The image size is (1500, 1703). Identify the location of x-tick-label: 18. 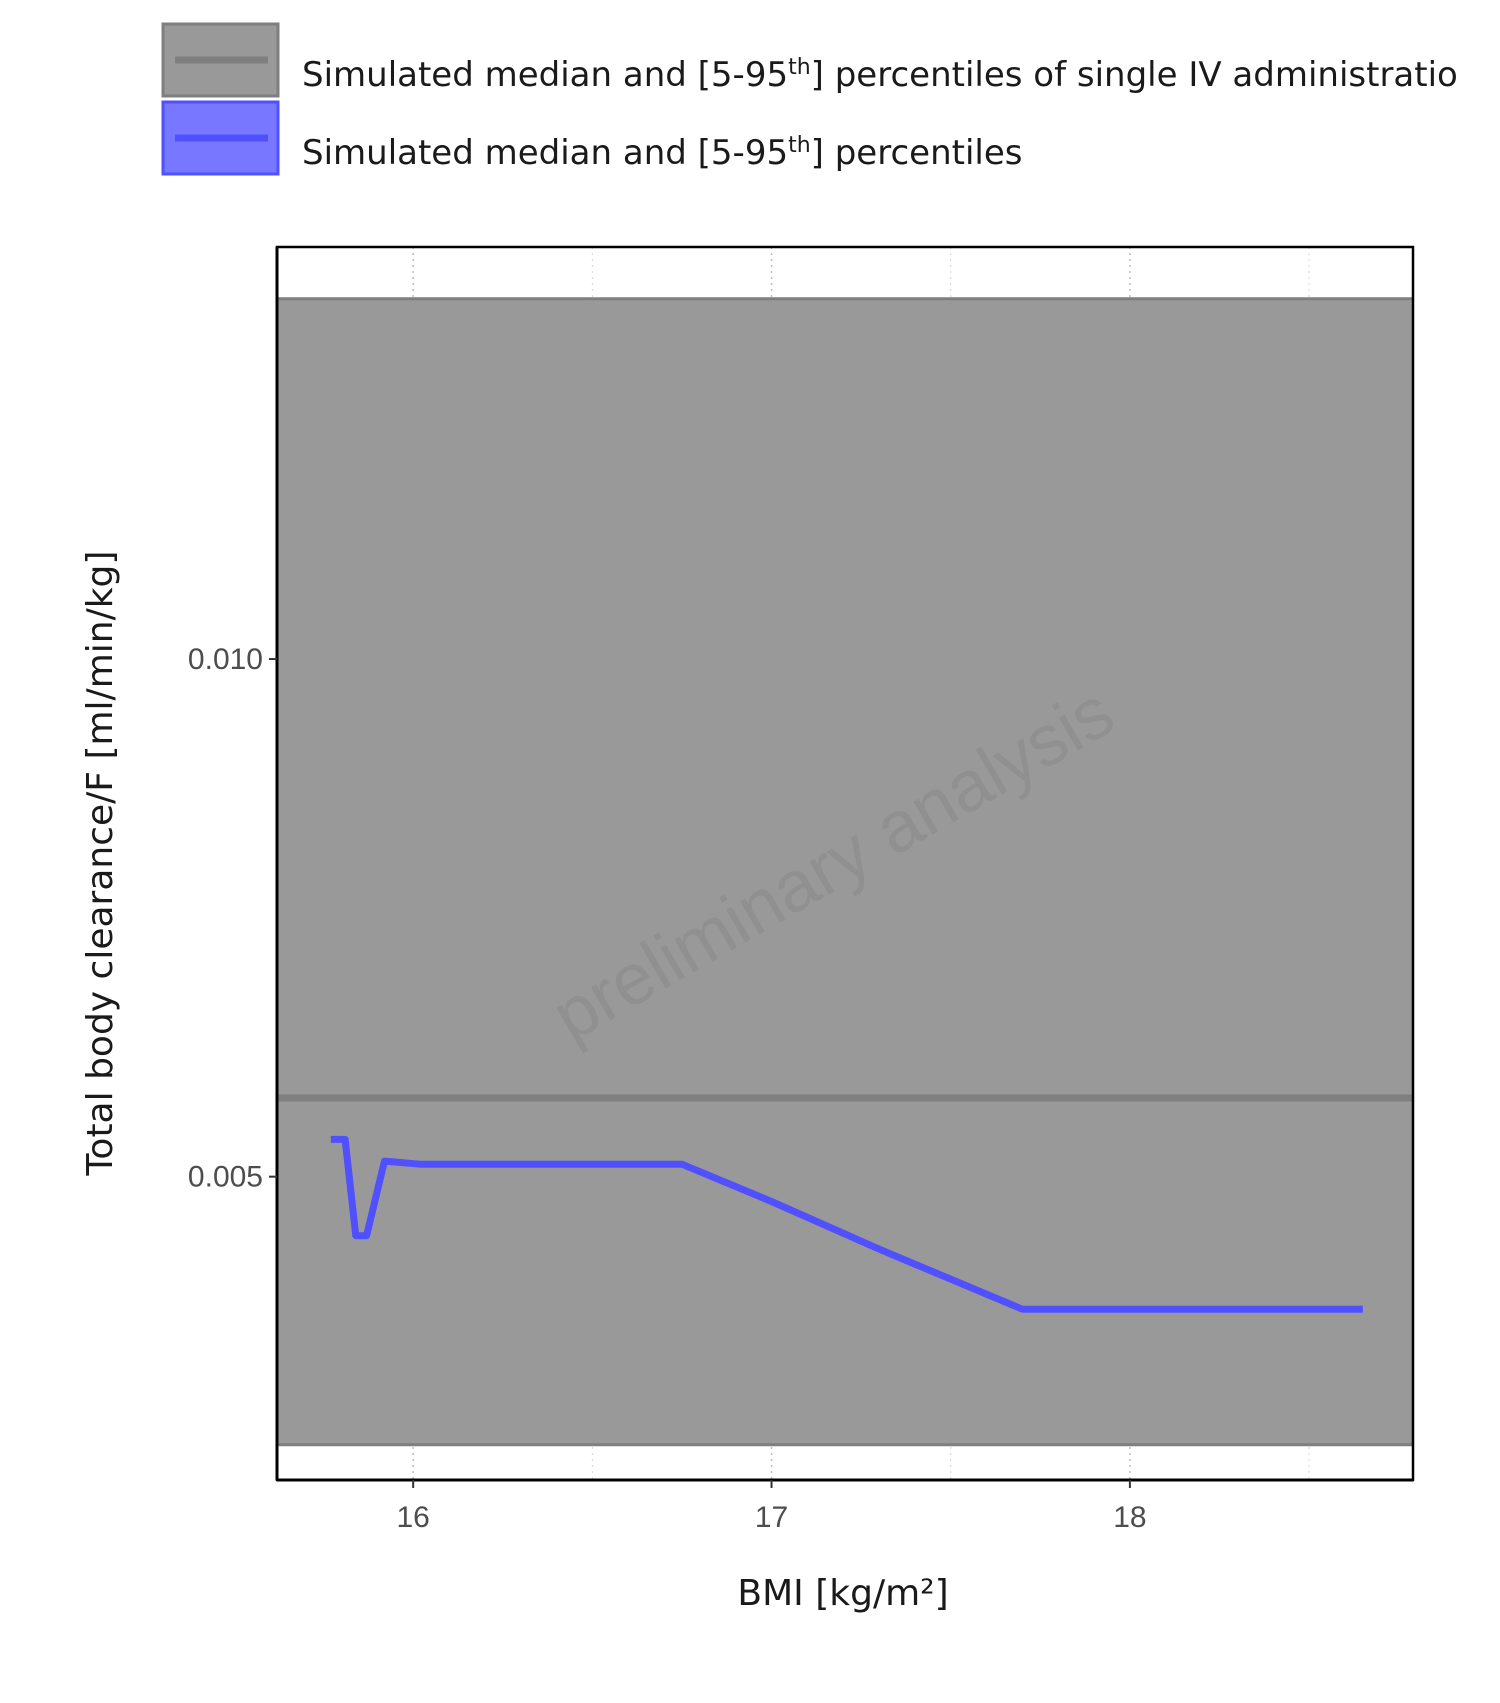
(1129, 1517).